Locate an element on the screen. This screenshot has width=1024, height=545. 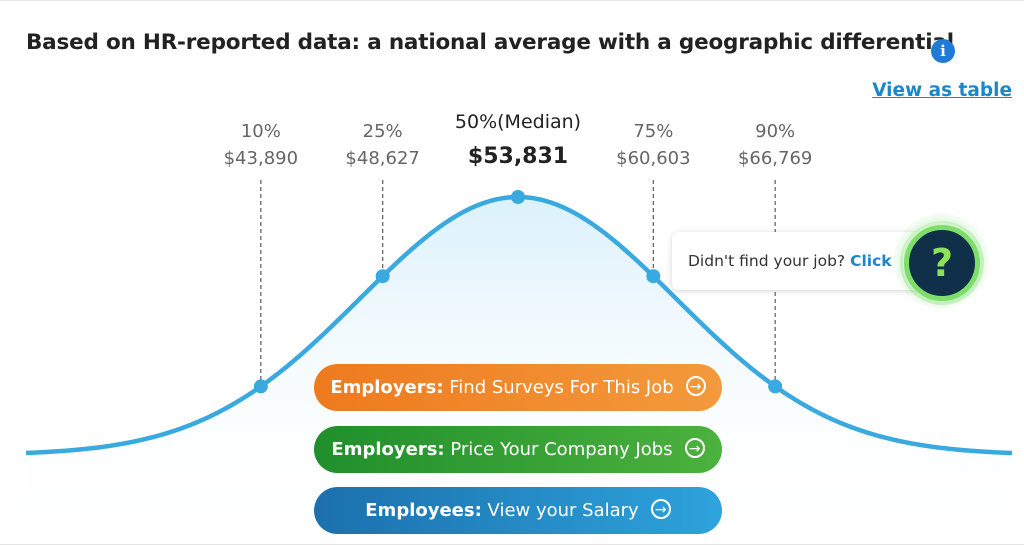
help-button: ? is located at coordinates (941, 261).